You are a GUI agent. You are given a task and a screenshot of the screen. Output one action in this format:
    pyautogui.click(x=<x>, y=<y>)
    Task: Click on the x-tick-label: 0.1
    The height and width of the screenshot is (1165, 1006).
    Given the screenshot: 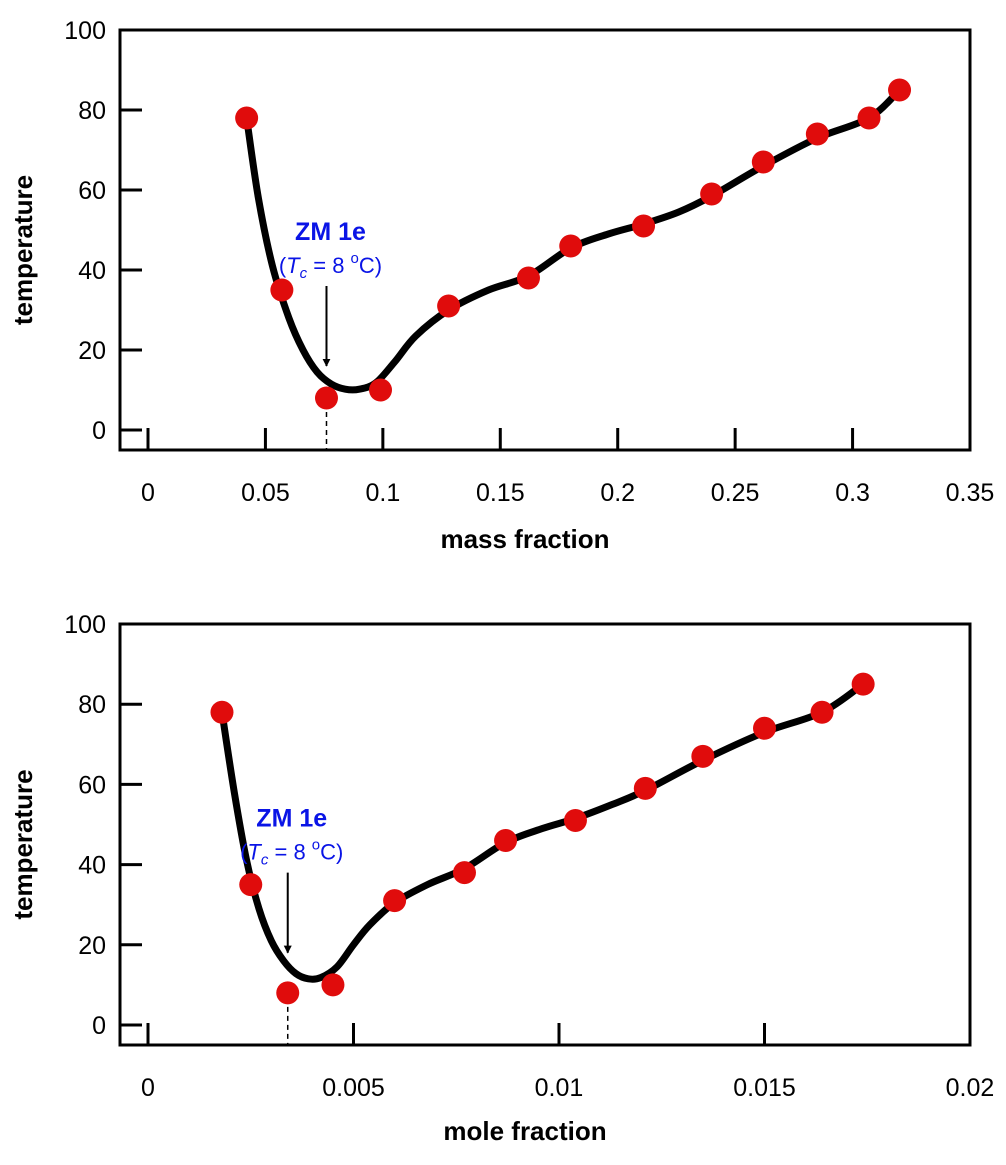 What is the action you would take?
    pyautogui.click(x=382, y=493)
    